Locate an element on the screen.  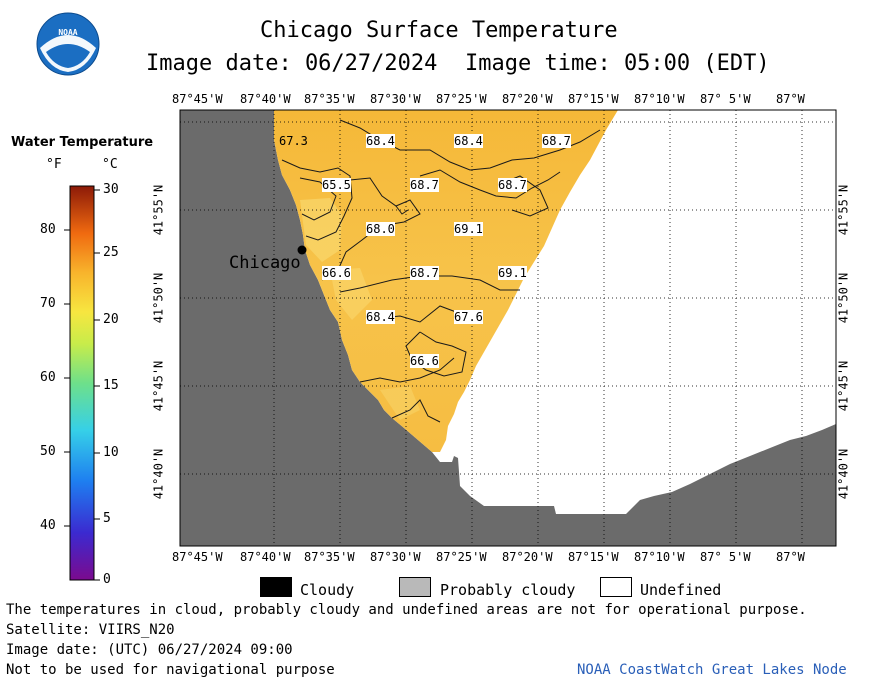
temp-label: 67.3 is located at coordinates (293, 141).